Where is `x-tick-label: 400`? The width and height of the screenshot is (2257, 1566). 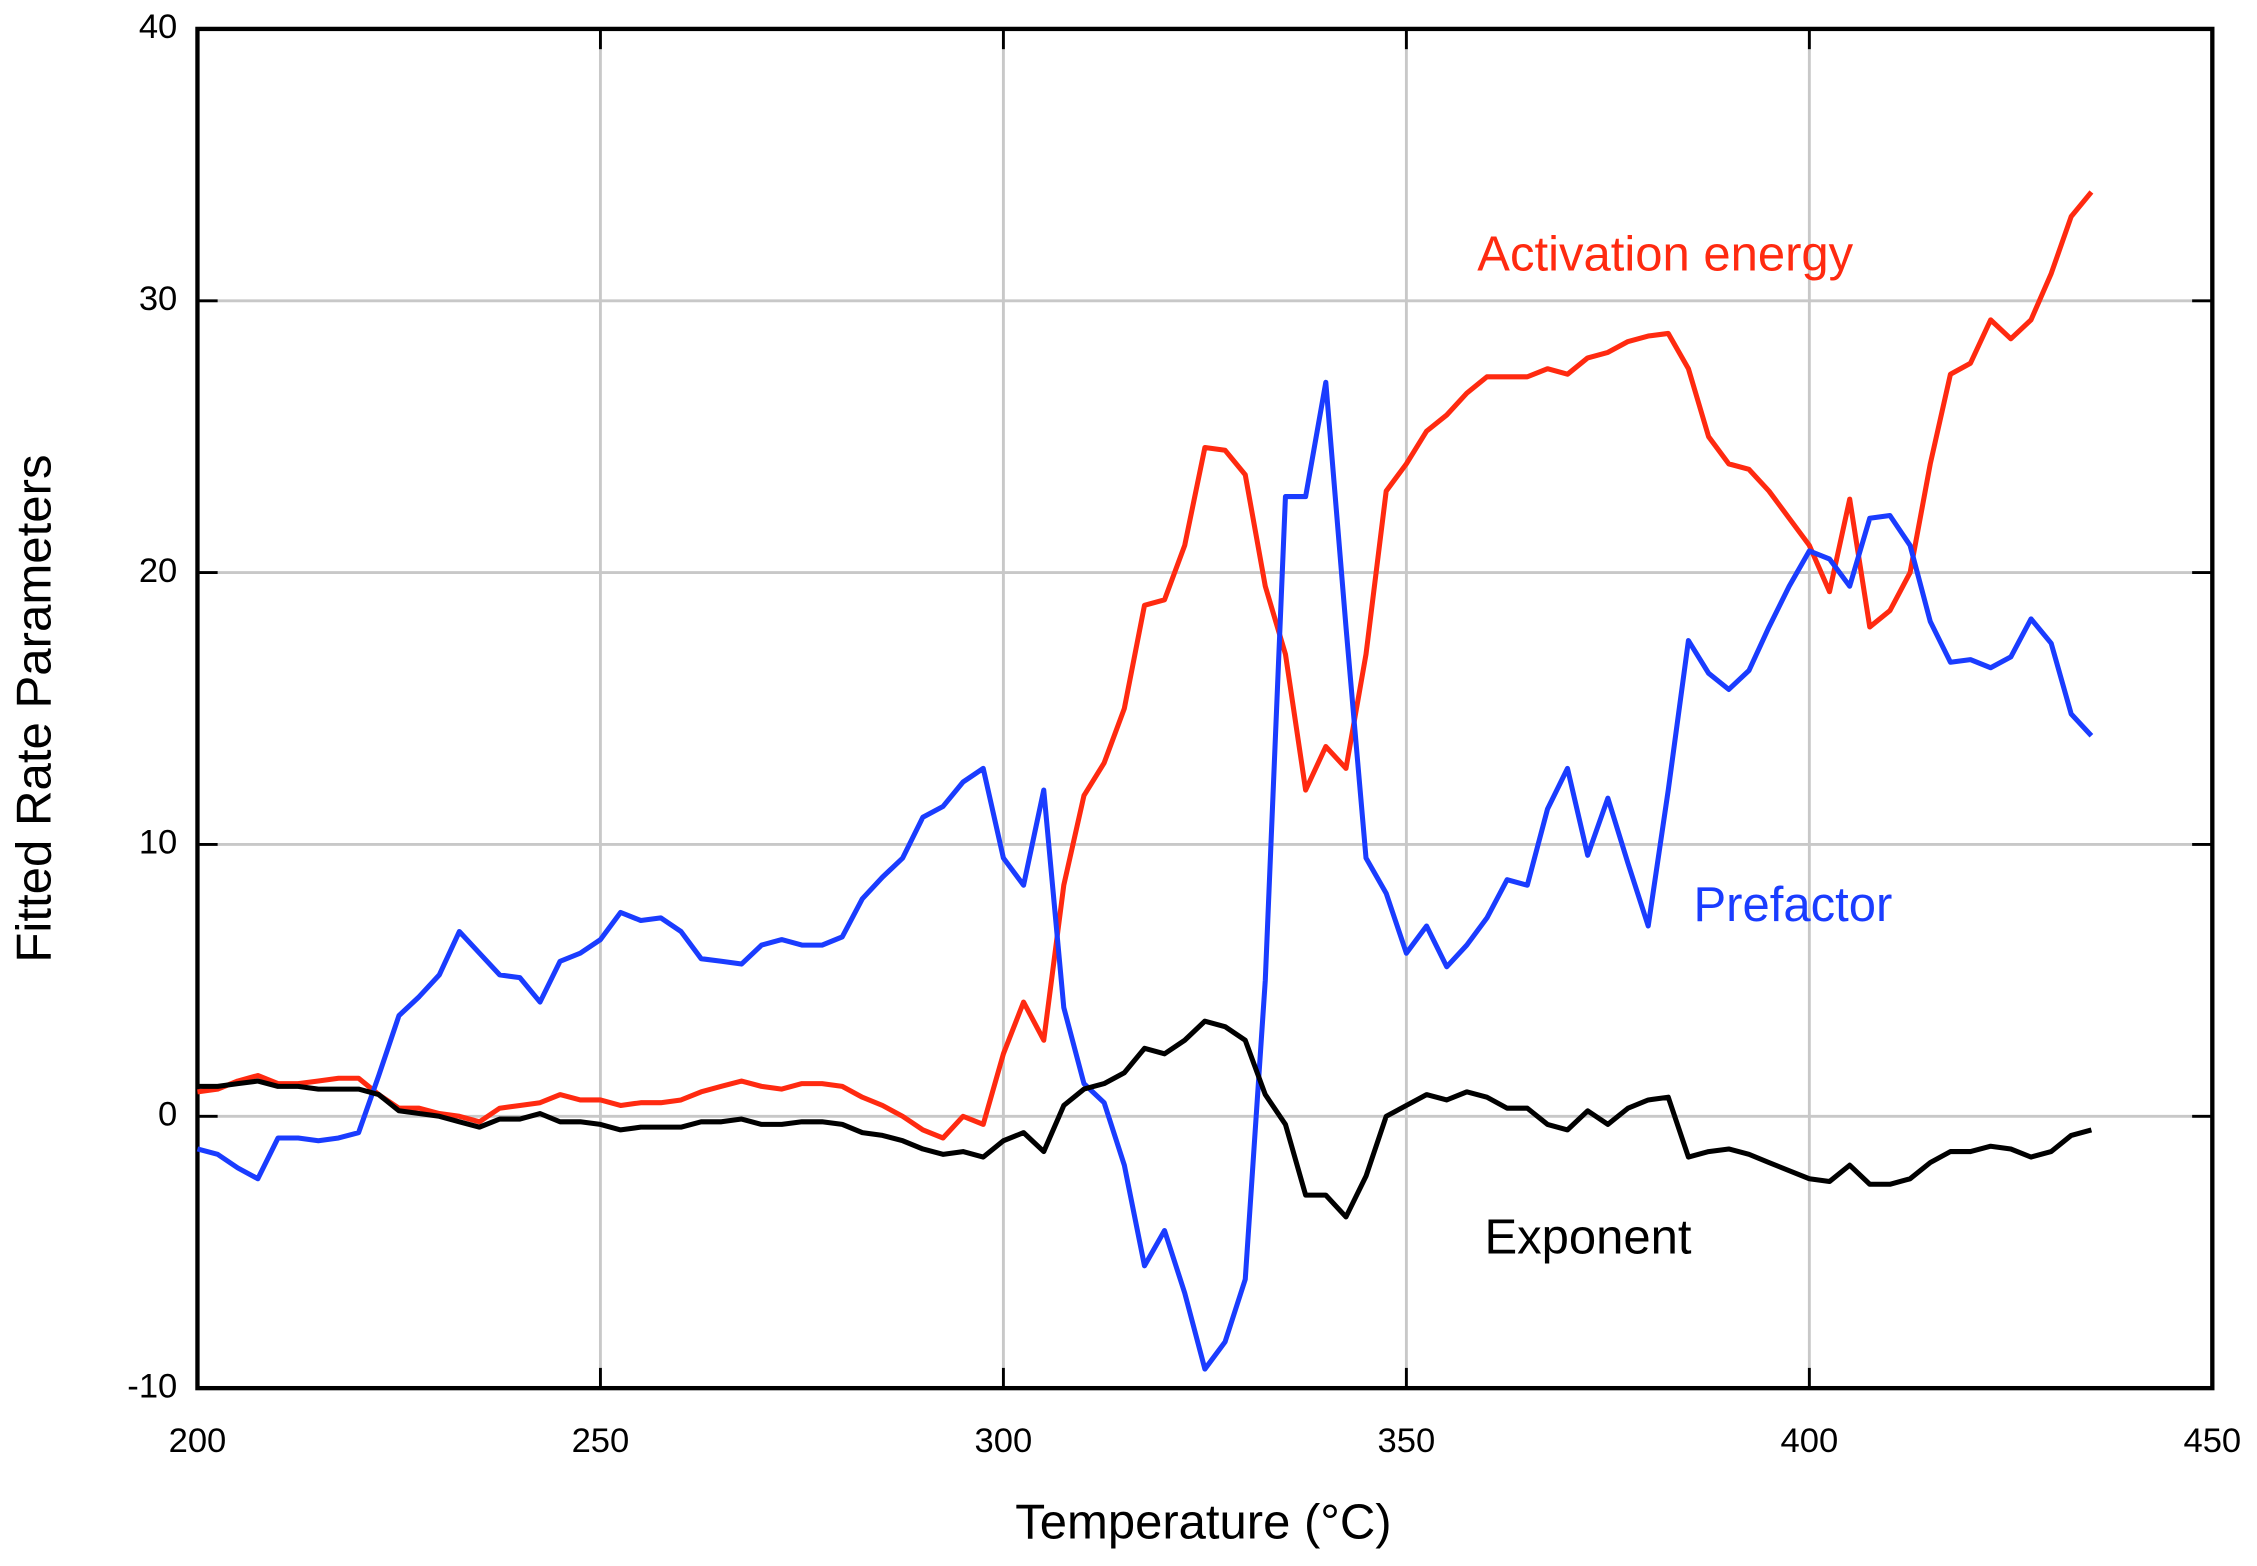 x-tick-label: 400 is located at coordinates (1810, 1441).